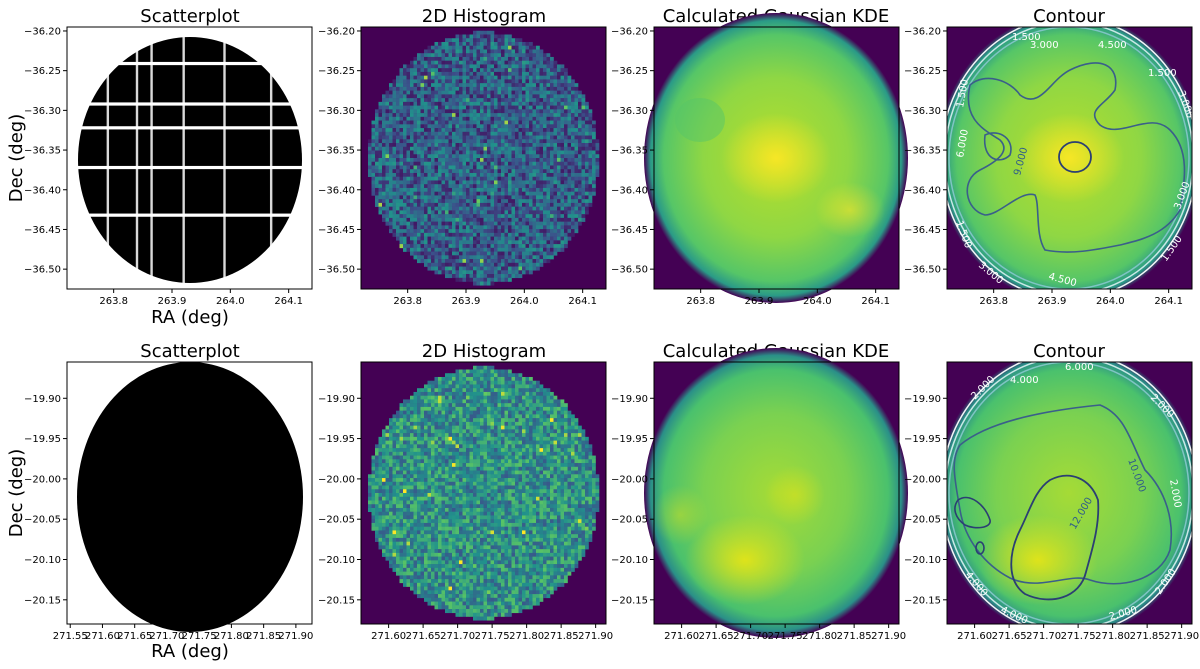 This screenshot has width=1200, height=669. I want to click on contour-label: 4.500, so click(1112, 45).